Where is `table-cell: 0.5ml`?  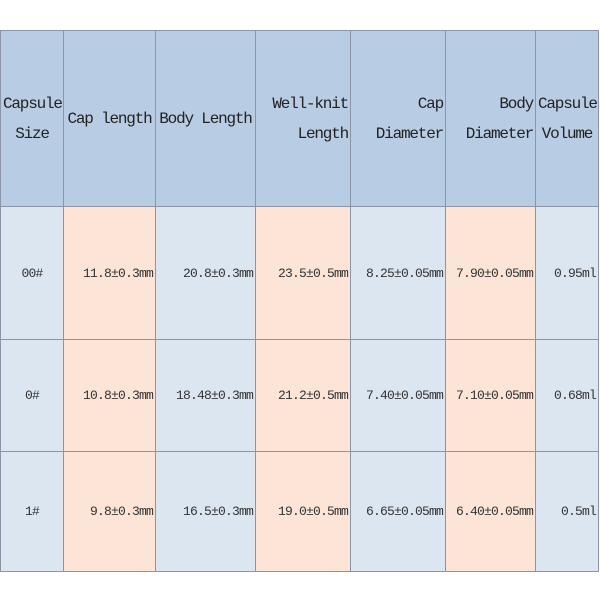 table-cell: 0.5ml is located at coordinates (567, 511).